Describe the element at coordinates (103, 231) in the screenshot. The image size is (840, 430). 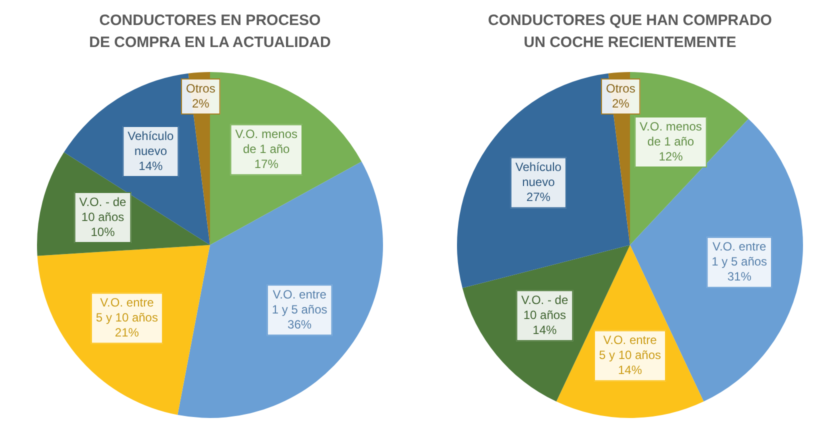
I see `data-label: 10%` at that location.